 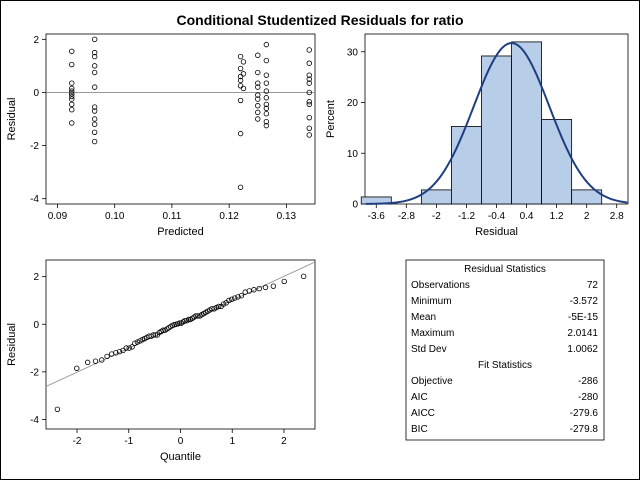 I want to click on y-tick-label: -4, so click(x=34, y=420).